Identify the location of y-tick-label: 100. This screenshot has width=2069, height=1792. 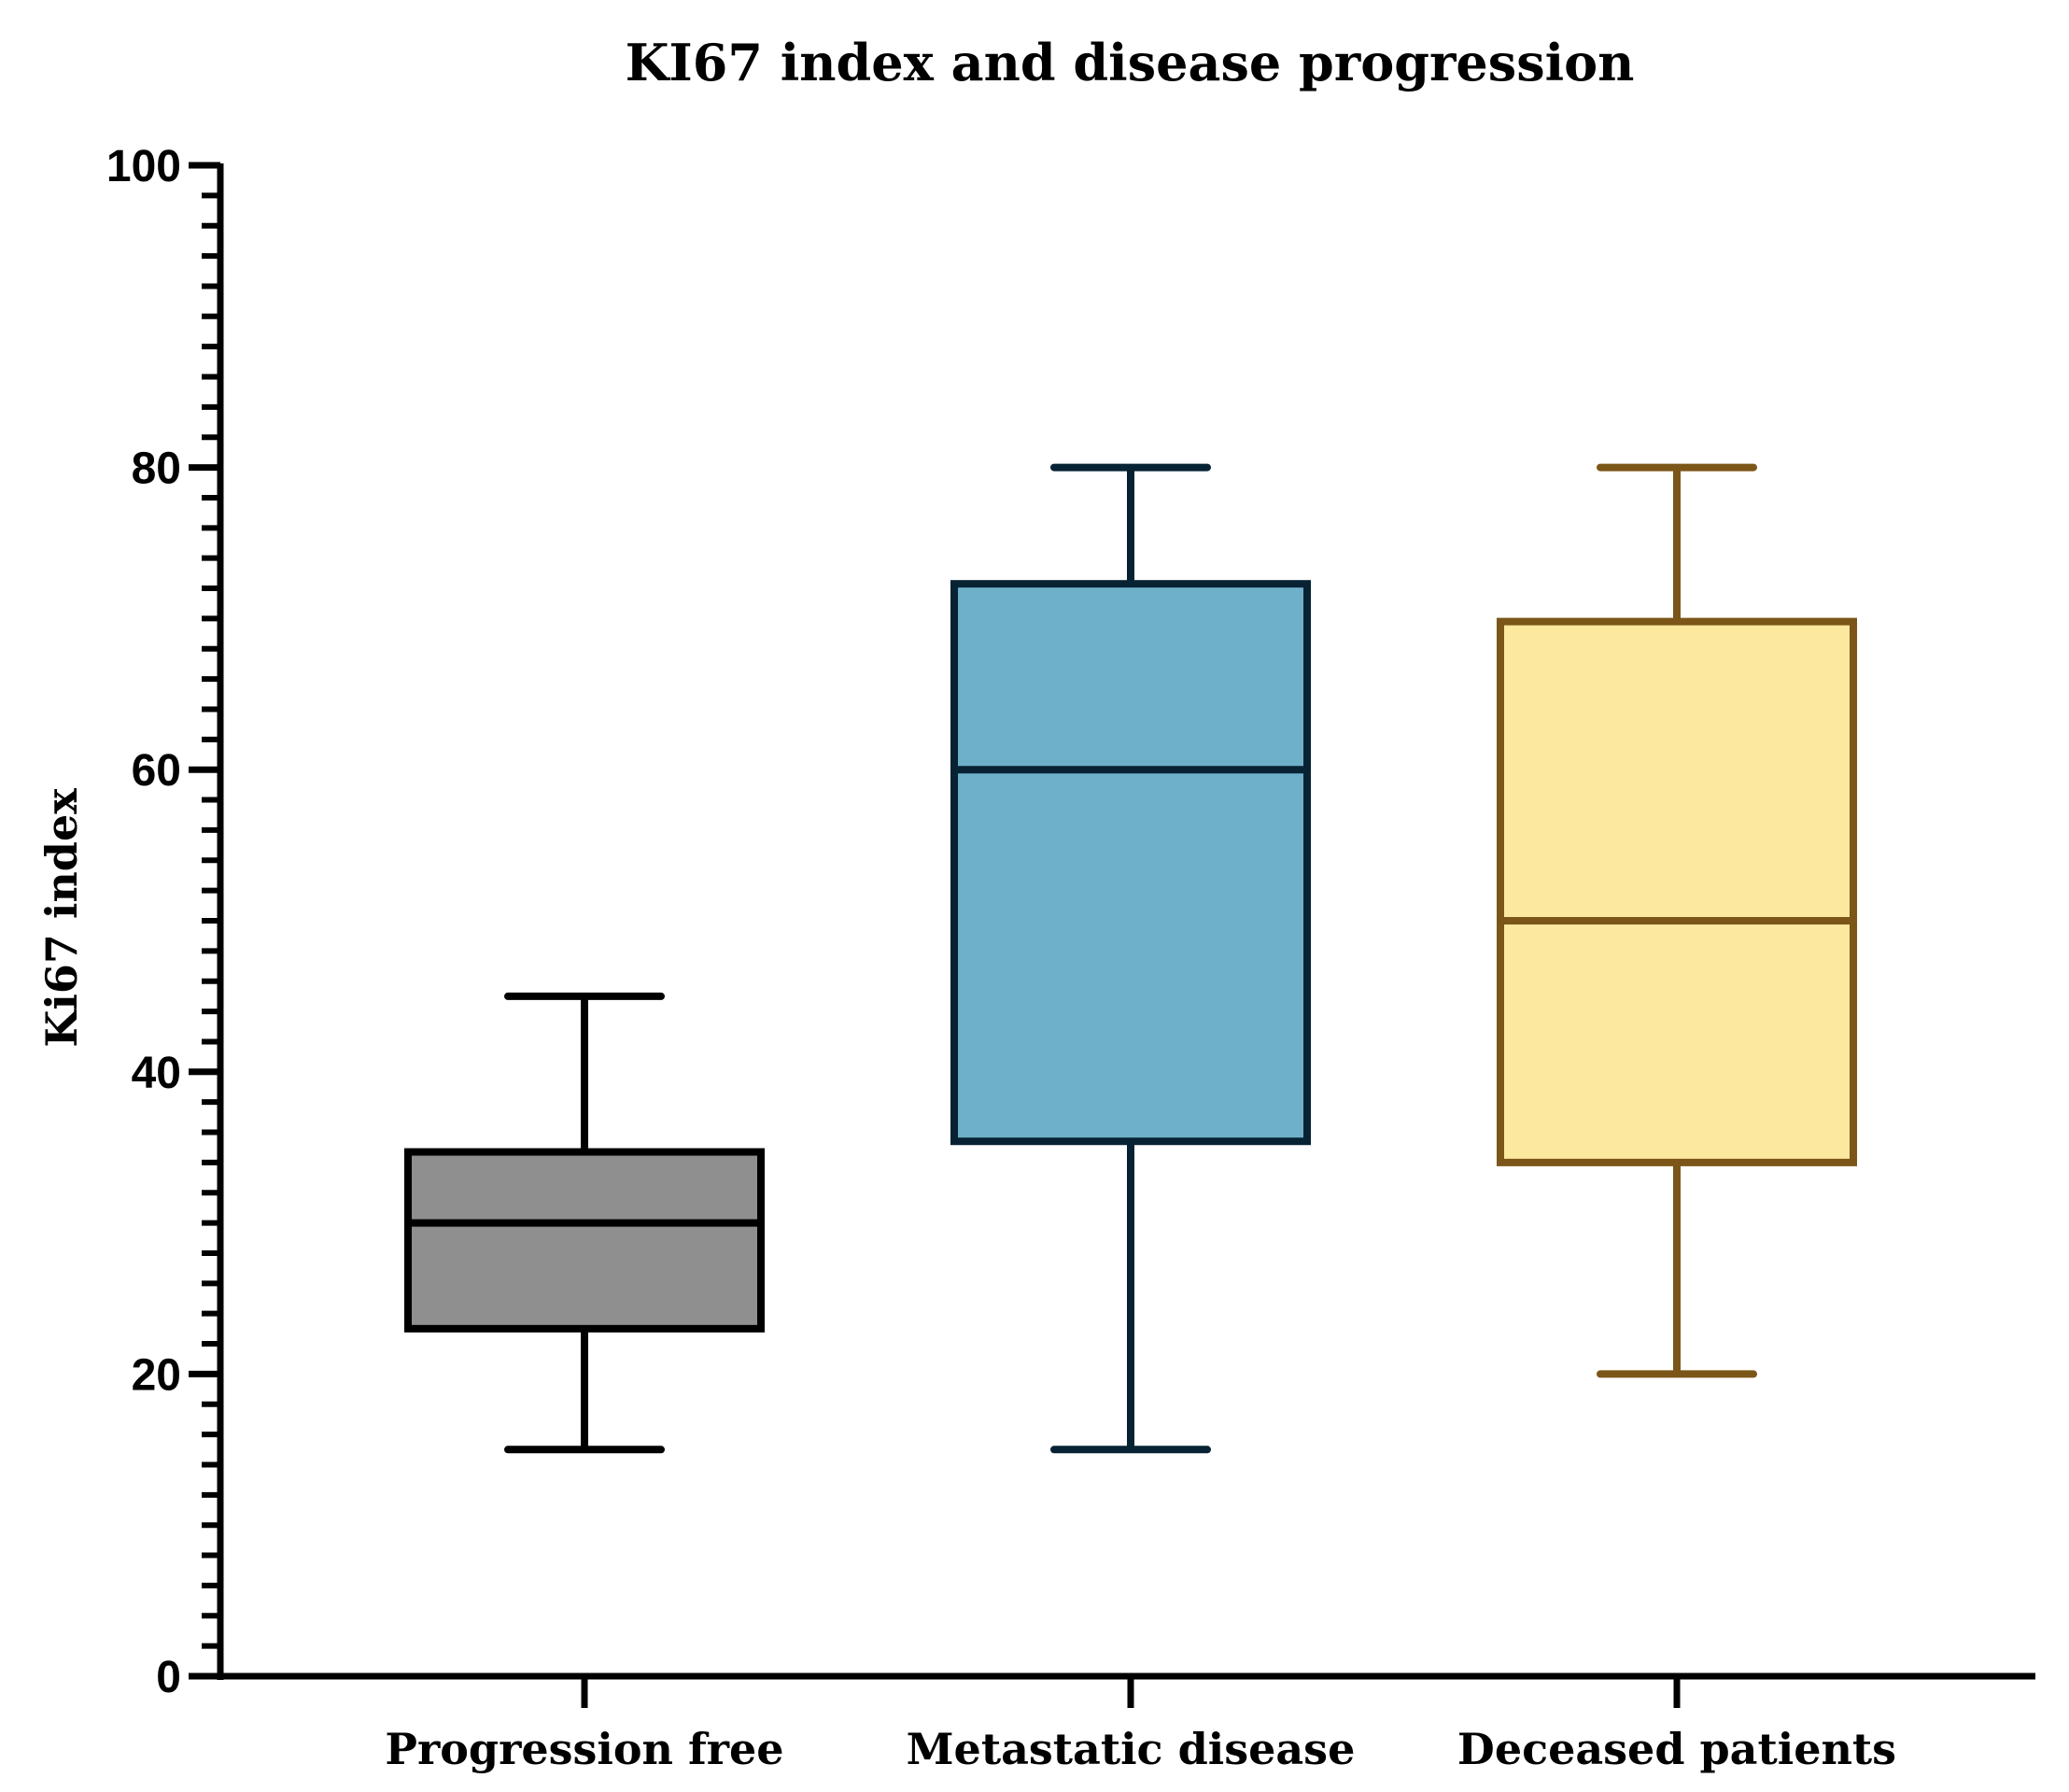
(143, 166).